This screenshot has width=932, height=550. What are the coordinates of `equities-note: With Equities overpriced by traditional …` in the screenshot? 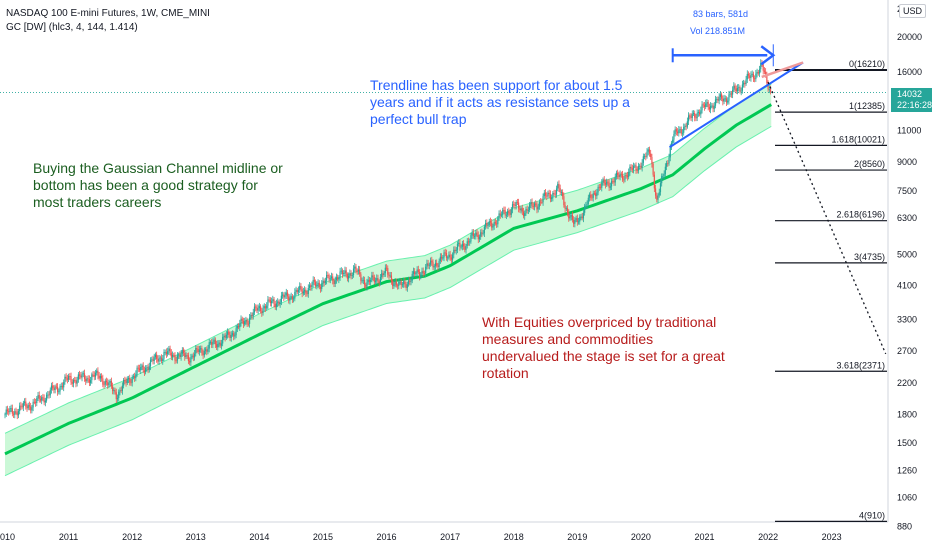 It's located at (603, 347).